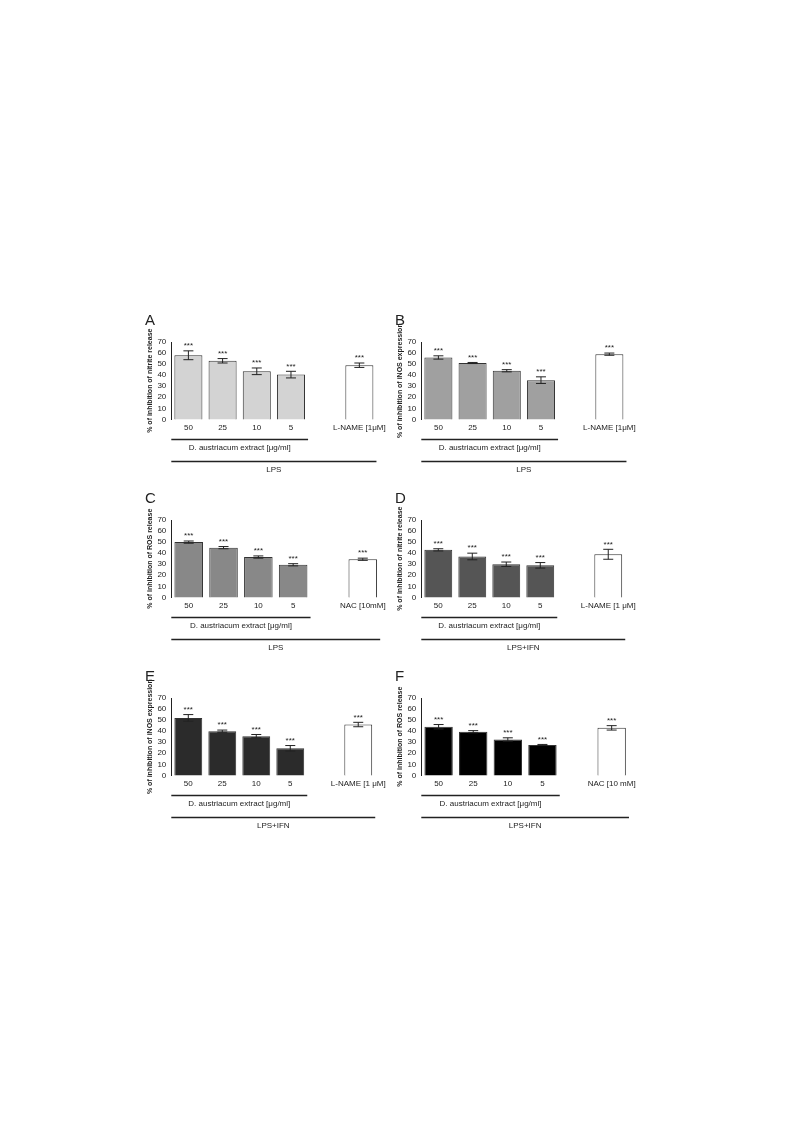 Image resolution: width=793 pixels, height=1121 pixels. I want to click on chart-title: D, so click(400, 498).